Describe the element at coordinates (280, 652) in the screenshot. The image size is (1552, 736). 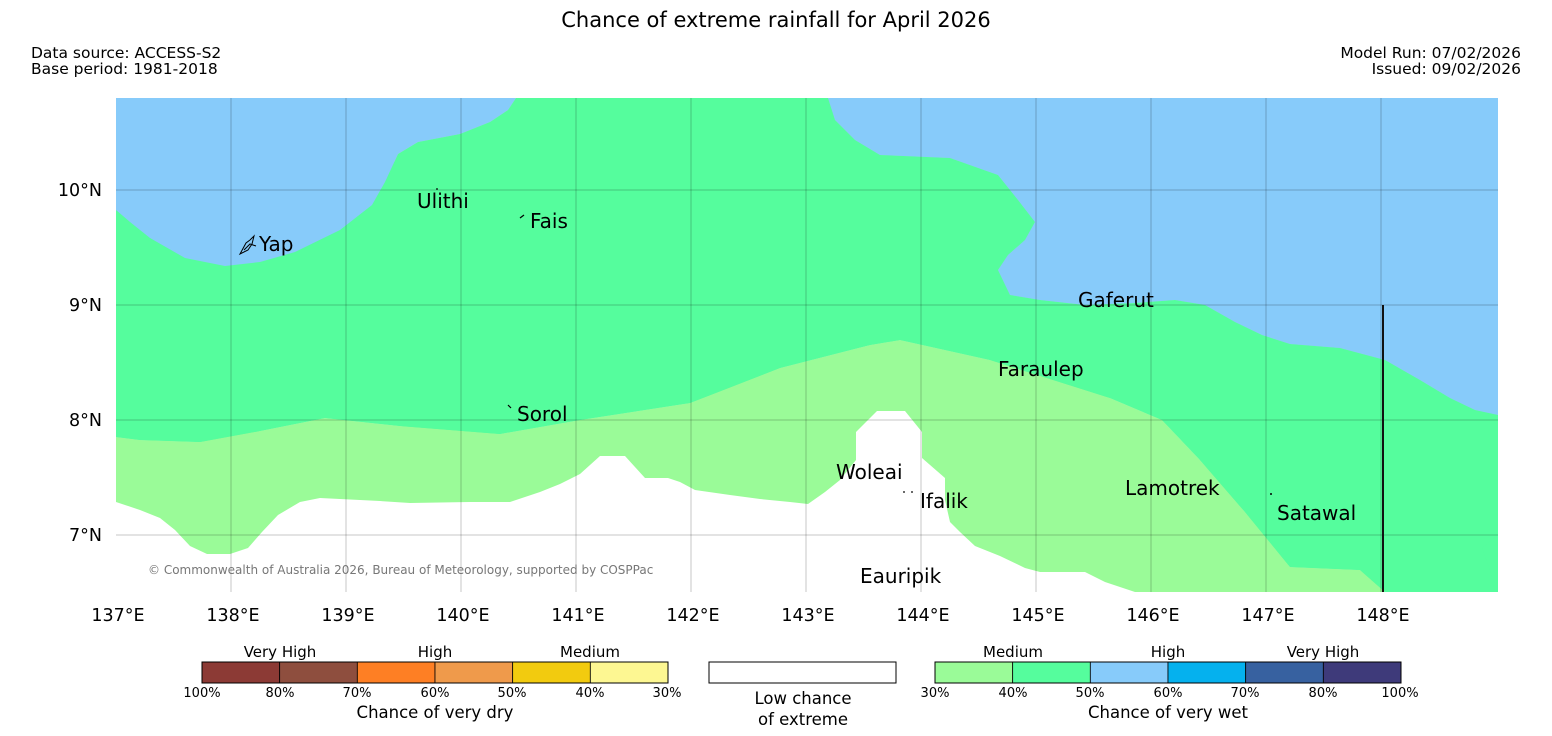
I see `dry-category-label: Very High` at that location.